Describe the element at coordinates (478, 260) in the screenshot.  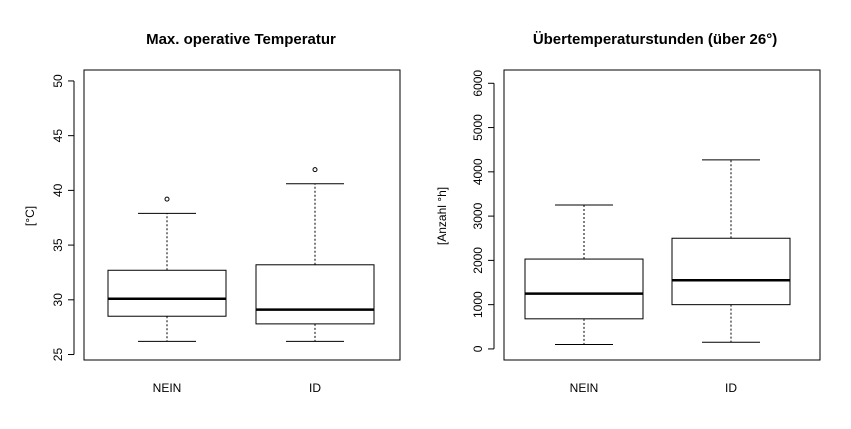
I see `y-tick-label: 2000` at that location.